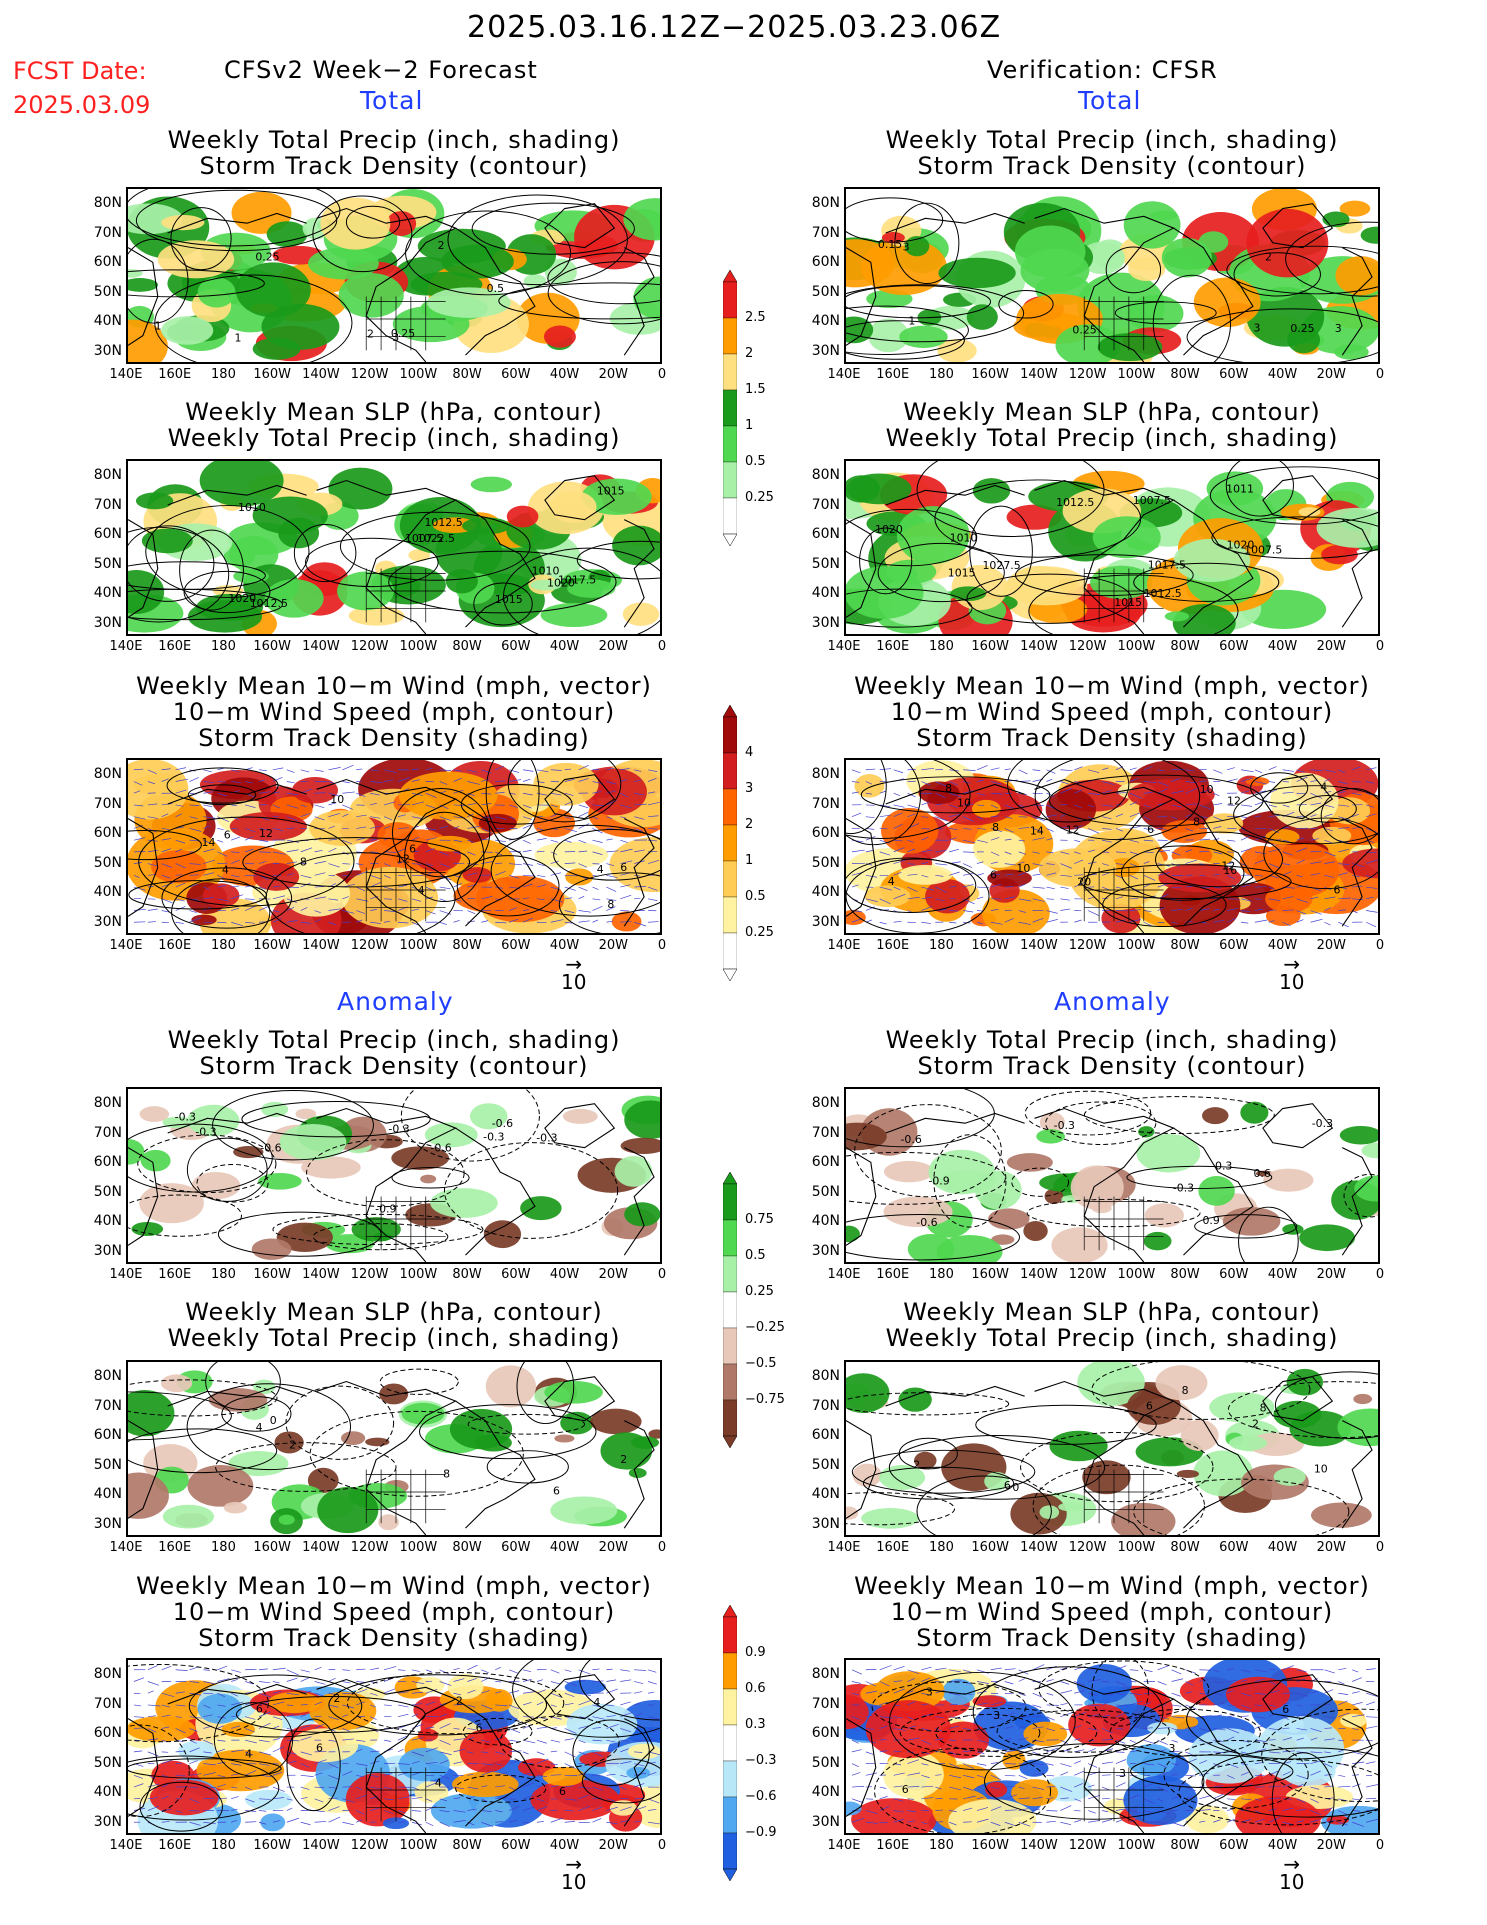 The height and width of the screenshot is (1925, 1487). I want to click on contour-label: -0.3, so click(398, 1129).